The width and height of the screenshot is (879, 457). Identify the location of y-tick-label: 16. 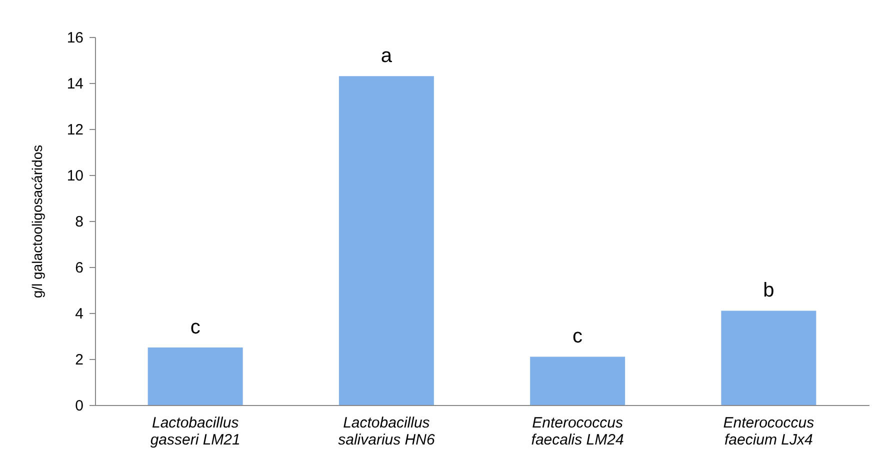
(75, 38).